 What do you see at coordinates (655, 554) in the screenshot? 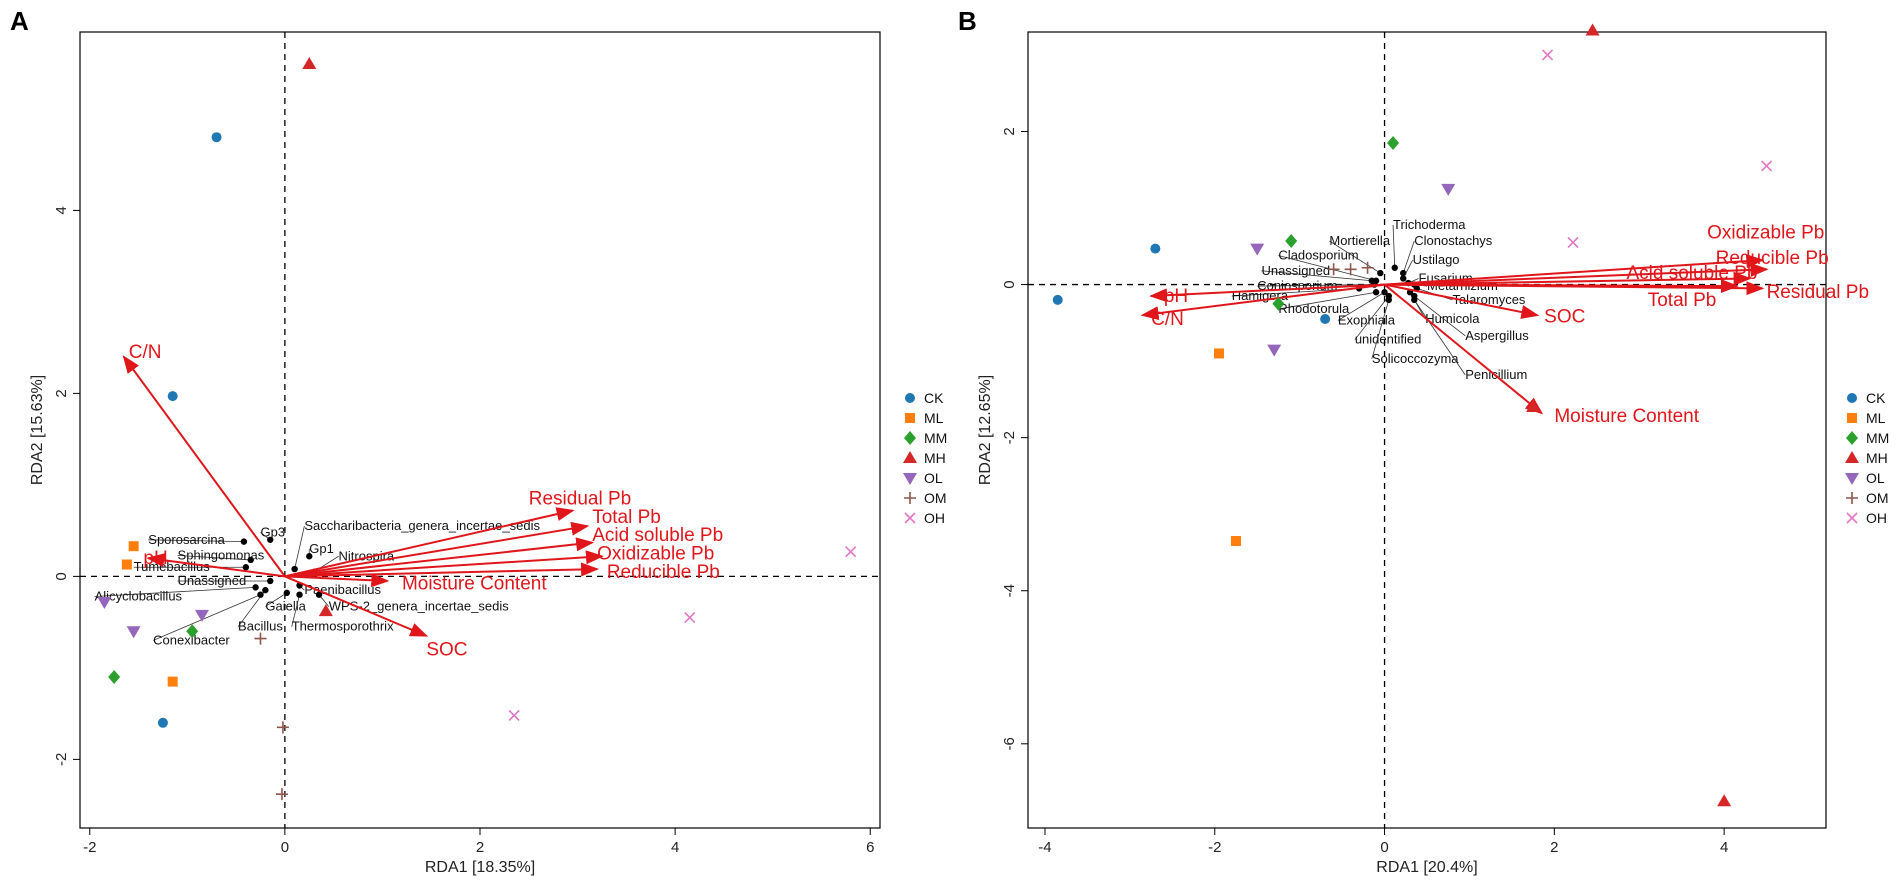
I see `env-arrow-label: Oxidizable Pb` at bounding box center [655, 554].